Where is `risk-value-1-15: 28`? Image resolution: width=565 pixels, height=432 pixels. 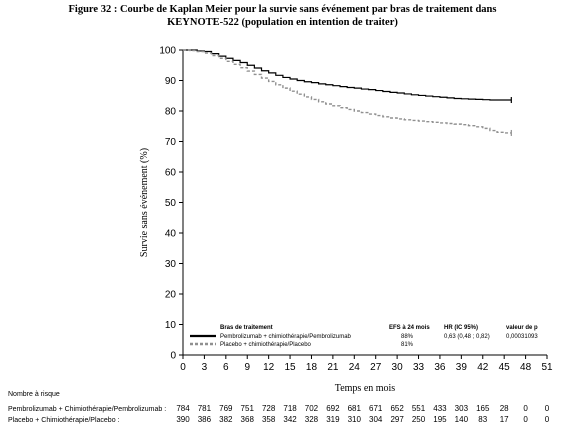 risk-value-1-15: 28 is located at coordinates (504, 408).